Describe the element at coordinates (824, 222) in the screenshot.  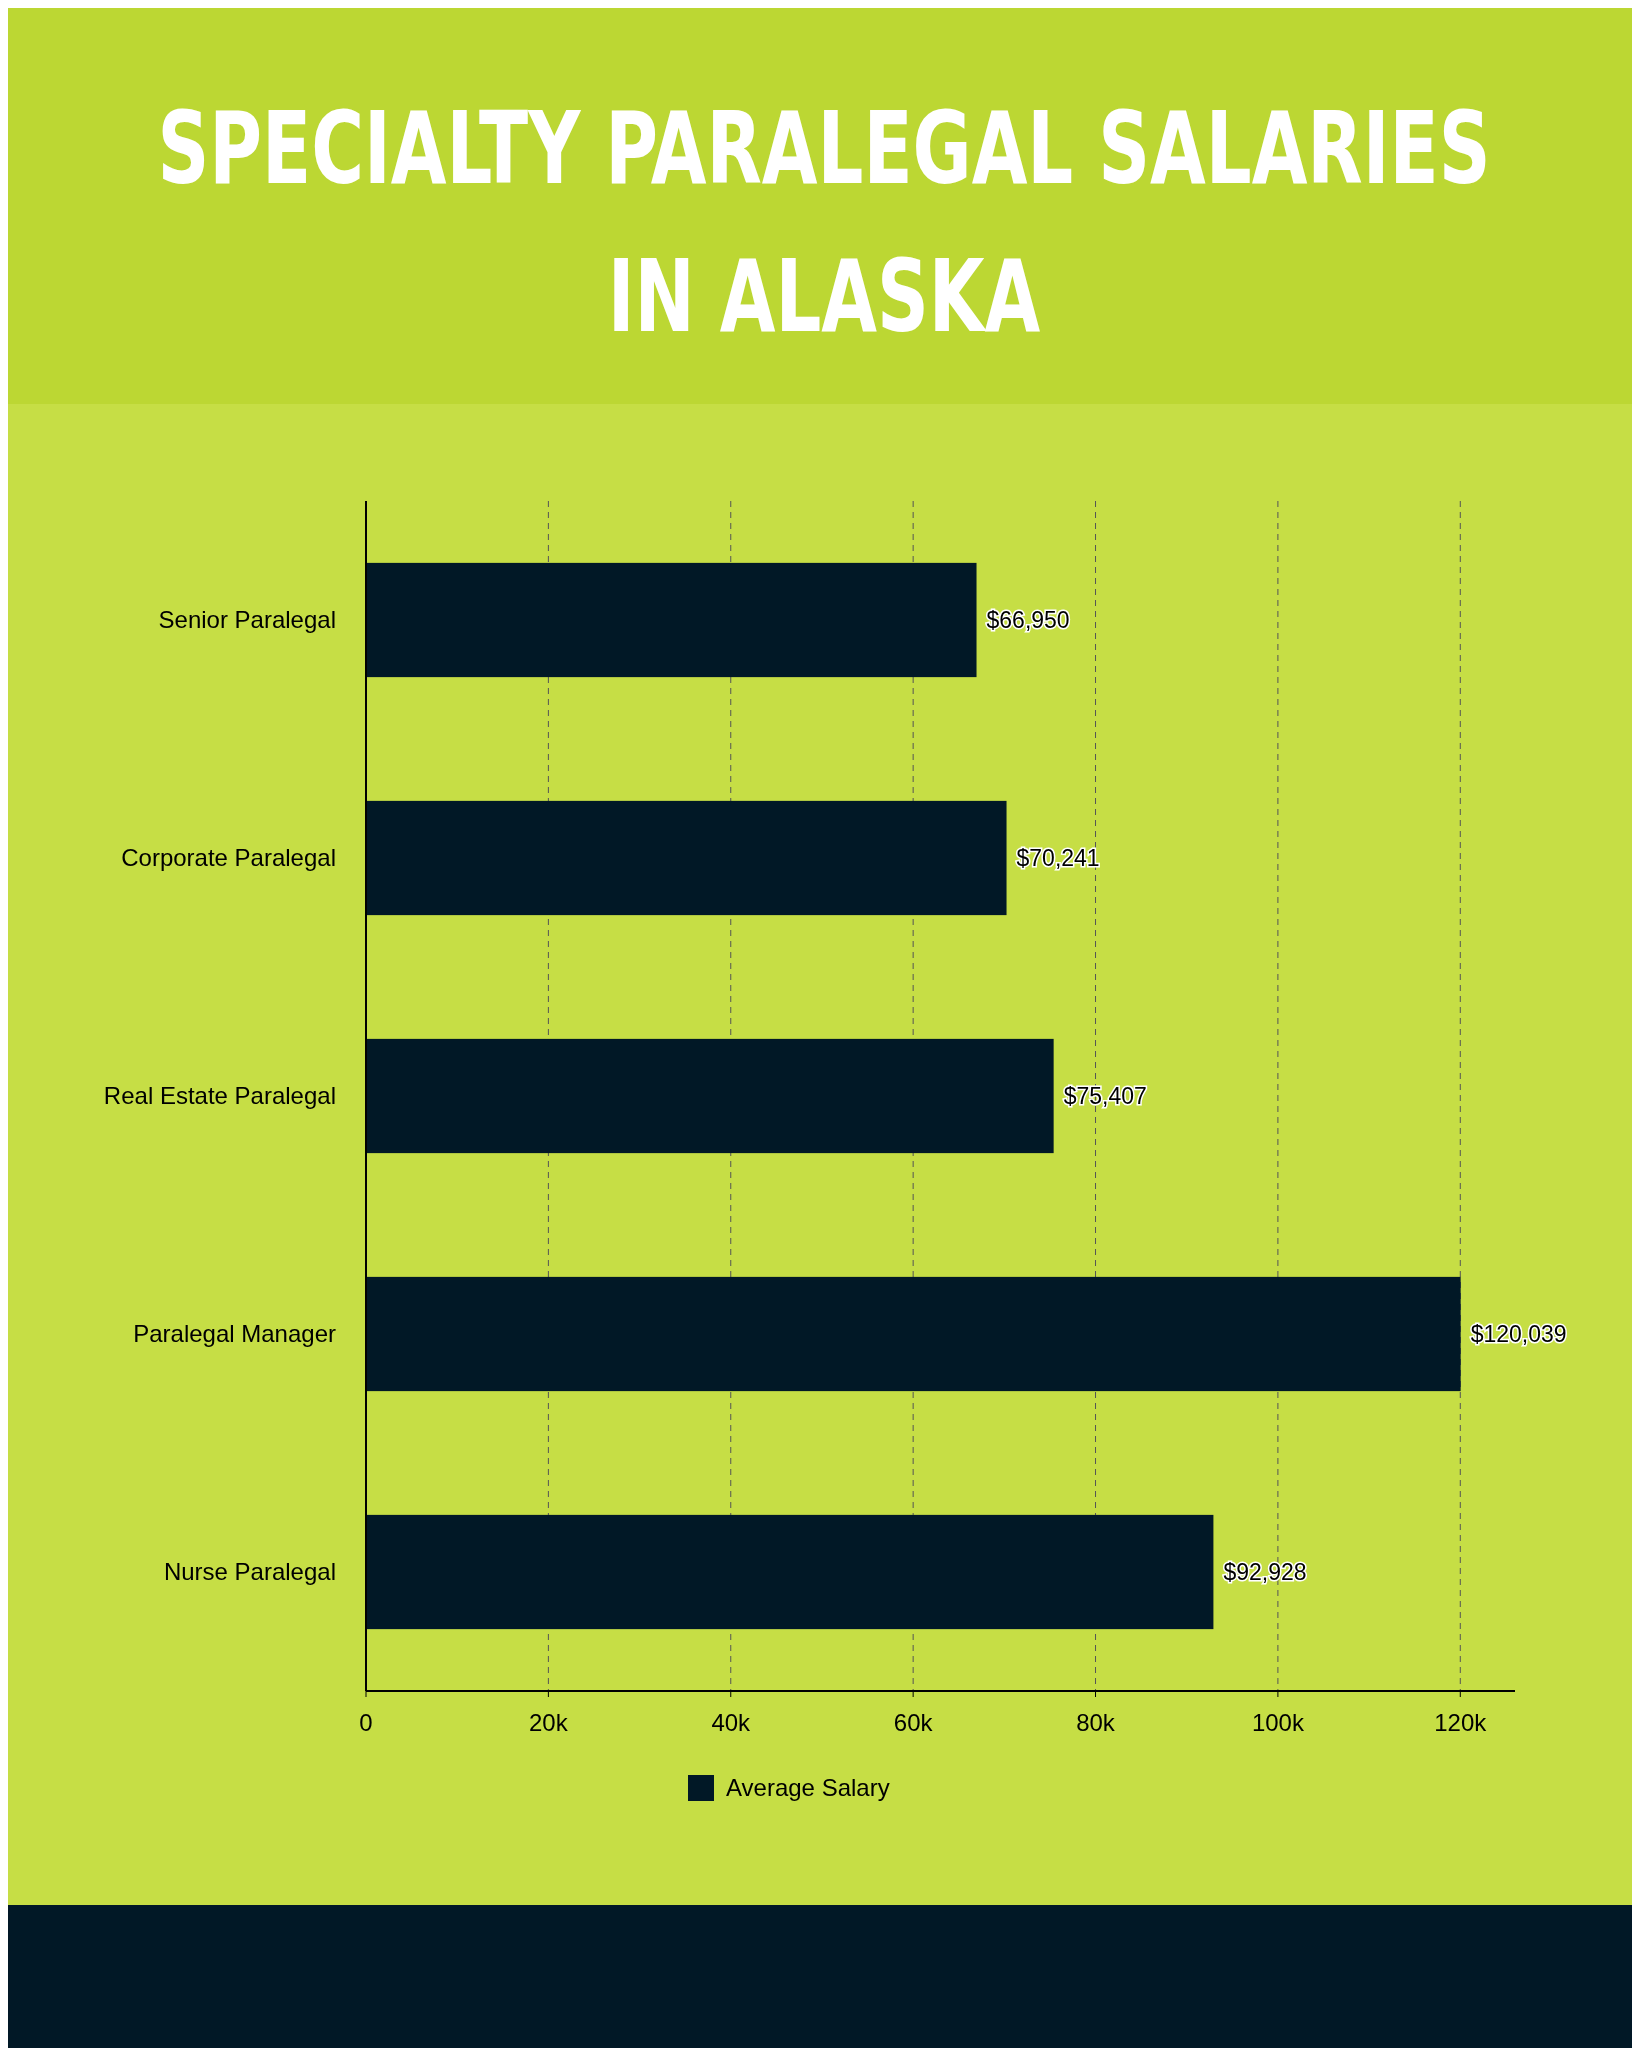
I see `chart-title: SPECIALTY PARALEGAL SALARIES IN ALASKA` at that location.